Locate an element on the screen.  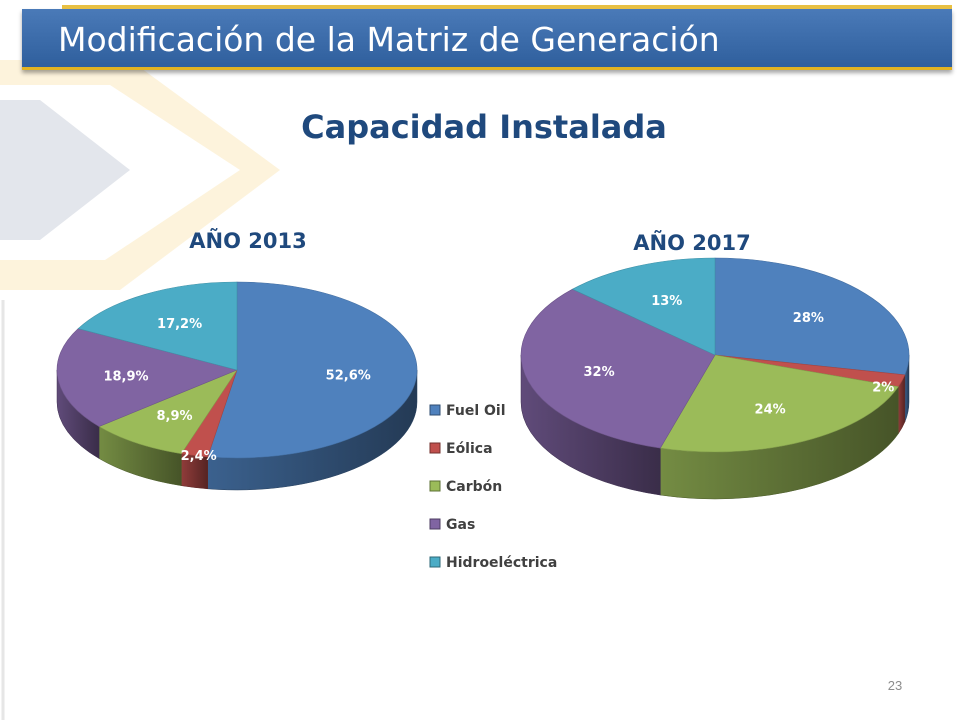
chart-title: AÑO 2017 is located at coordinates (691, 242).